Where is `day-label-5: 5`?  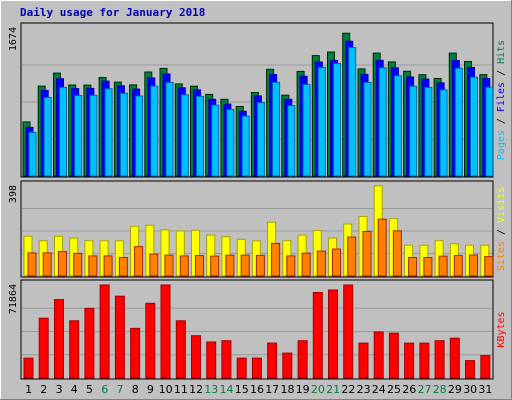 day-label-5: 5 is located at coordinates (89, 389).